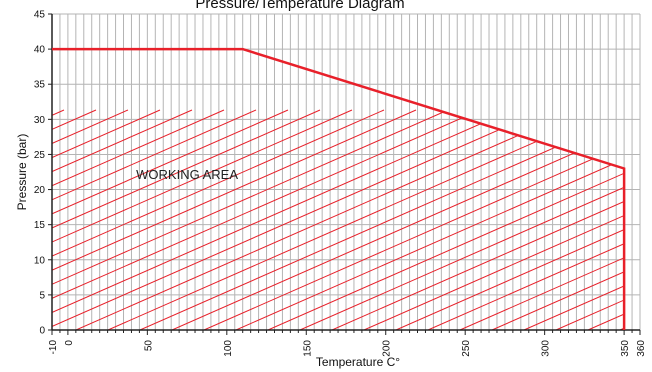 This screenshot has width=652, height=372. What do you see at coordinates (625, 348) in the screenshot?
I see `x-tick-label: 350` at bounding box center [625, 348].